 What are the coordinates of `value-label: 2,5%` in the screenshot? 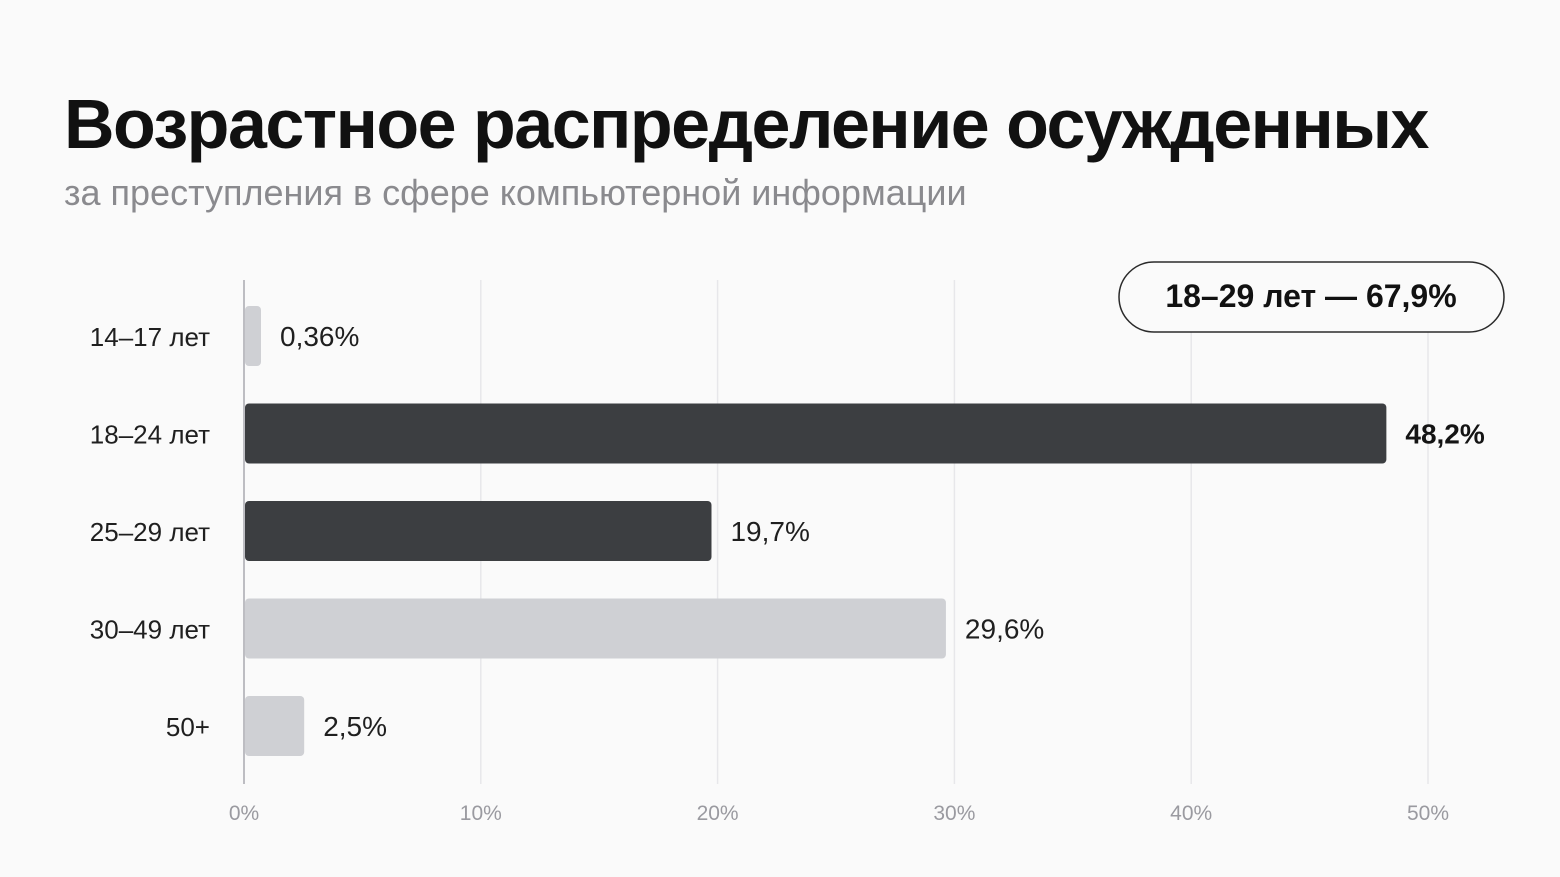 It's located at (355, 726).